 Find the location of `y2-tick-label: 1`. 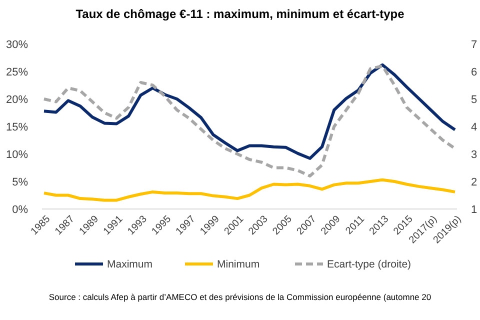

y2-tick-label: 1 is located at coordinates (474, 210).